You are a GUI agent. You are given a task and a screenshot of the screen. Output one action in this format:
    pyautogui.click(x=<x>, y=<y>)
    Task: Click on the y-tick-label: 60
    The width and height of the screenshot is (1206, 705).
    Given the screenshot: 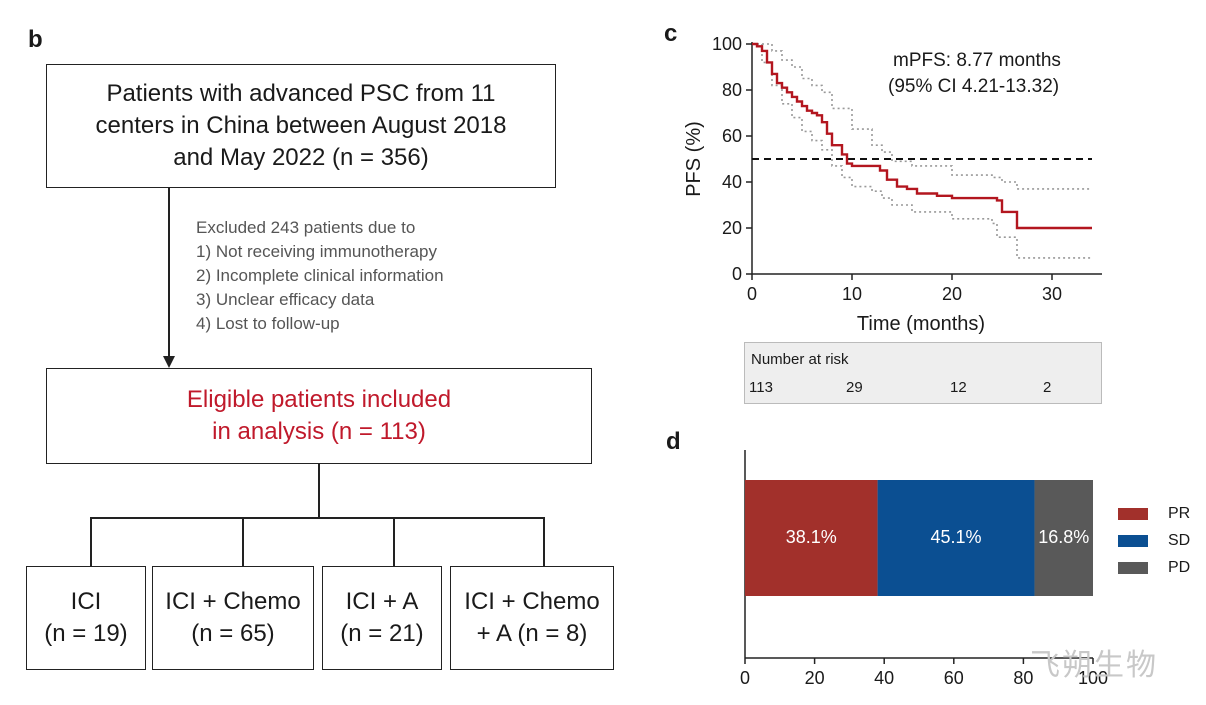 What is the action you would take?
    pyautogui.click(x=732, y=136)
    